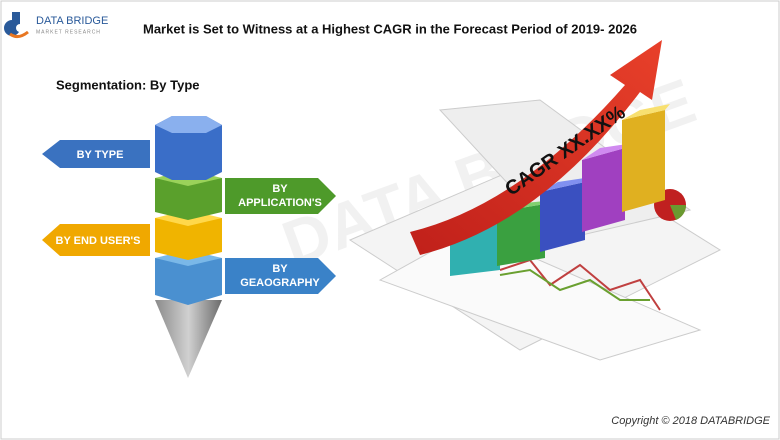 The width and height of the screenshot is (780, 440). I want to click on segment-arrow: BY TYPE, so click(96, 154).